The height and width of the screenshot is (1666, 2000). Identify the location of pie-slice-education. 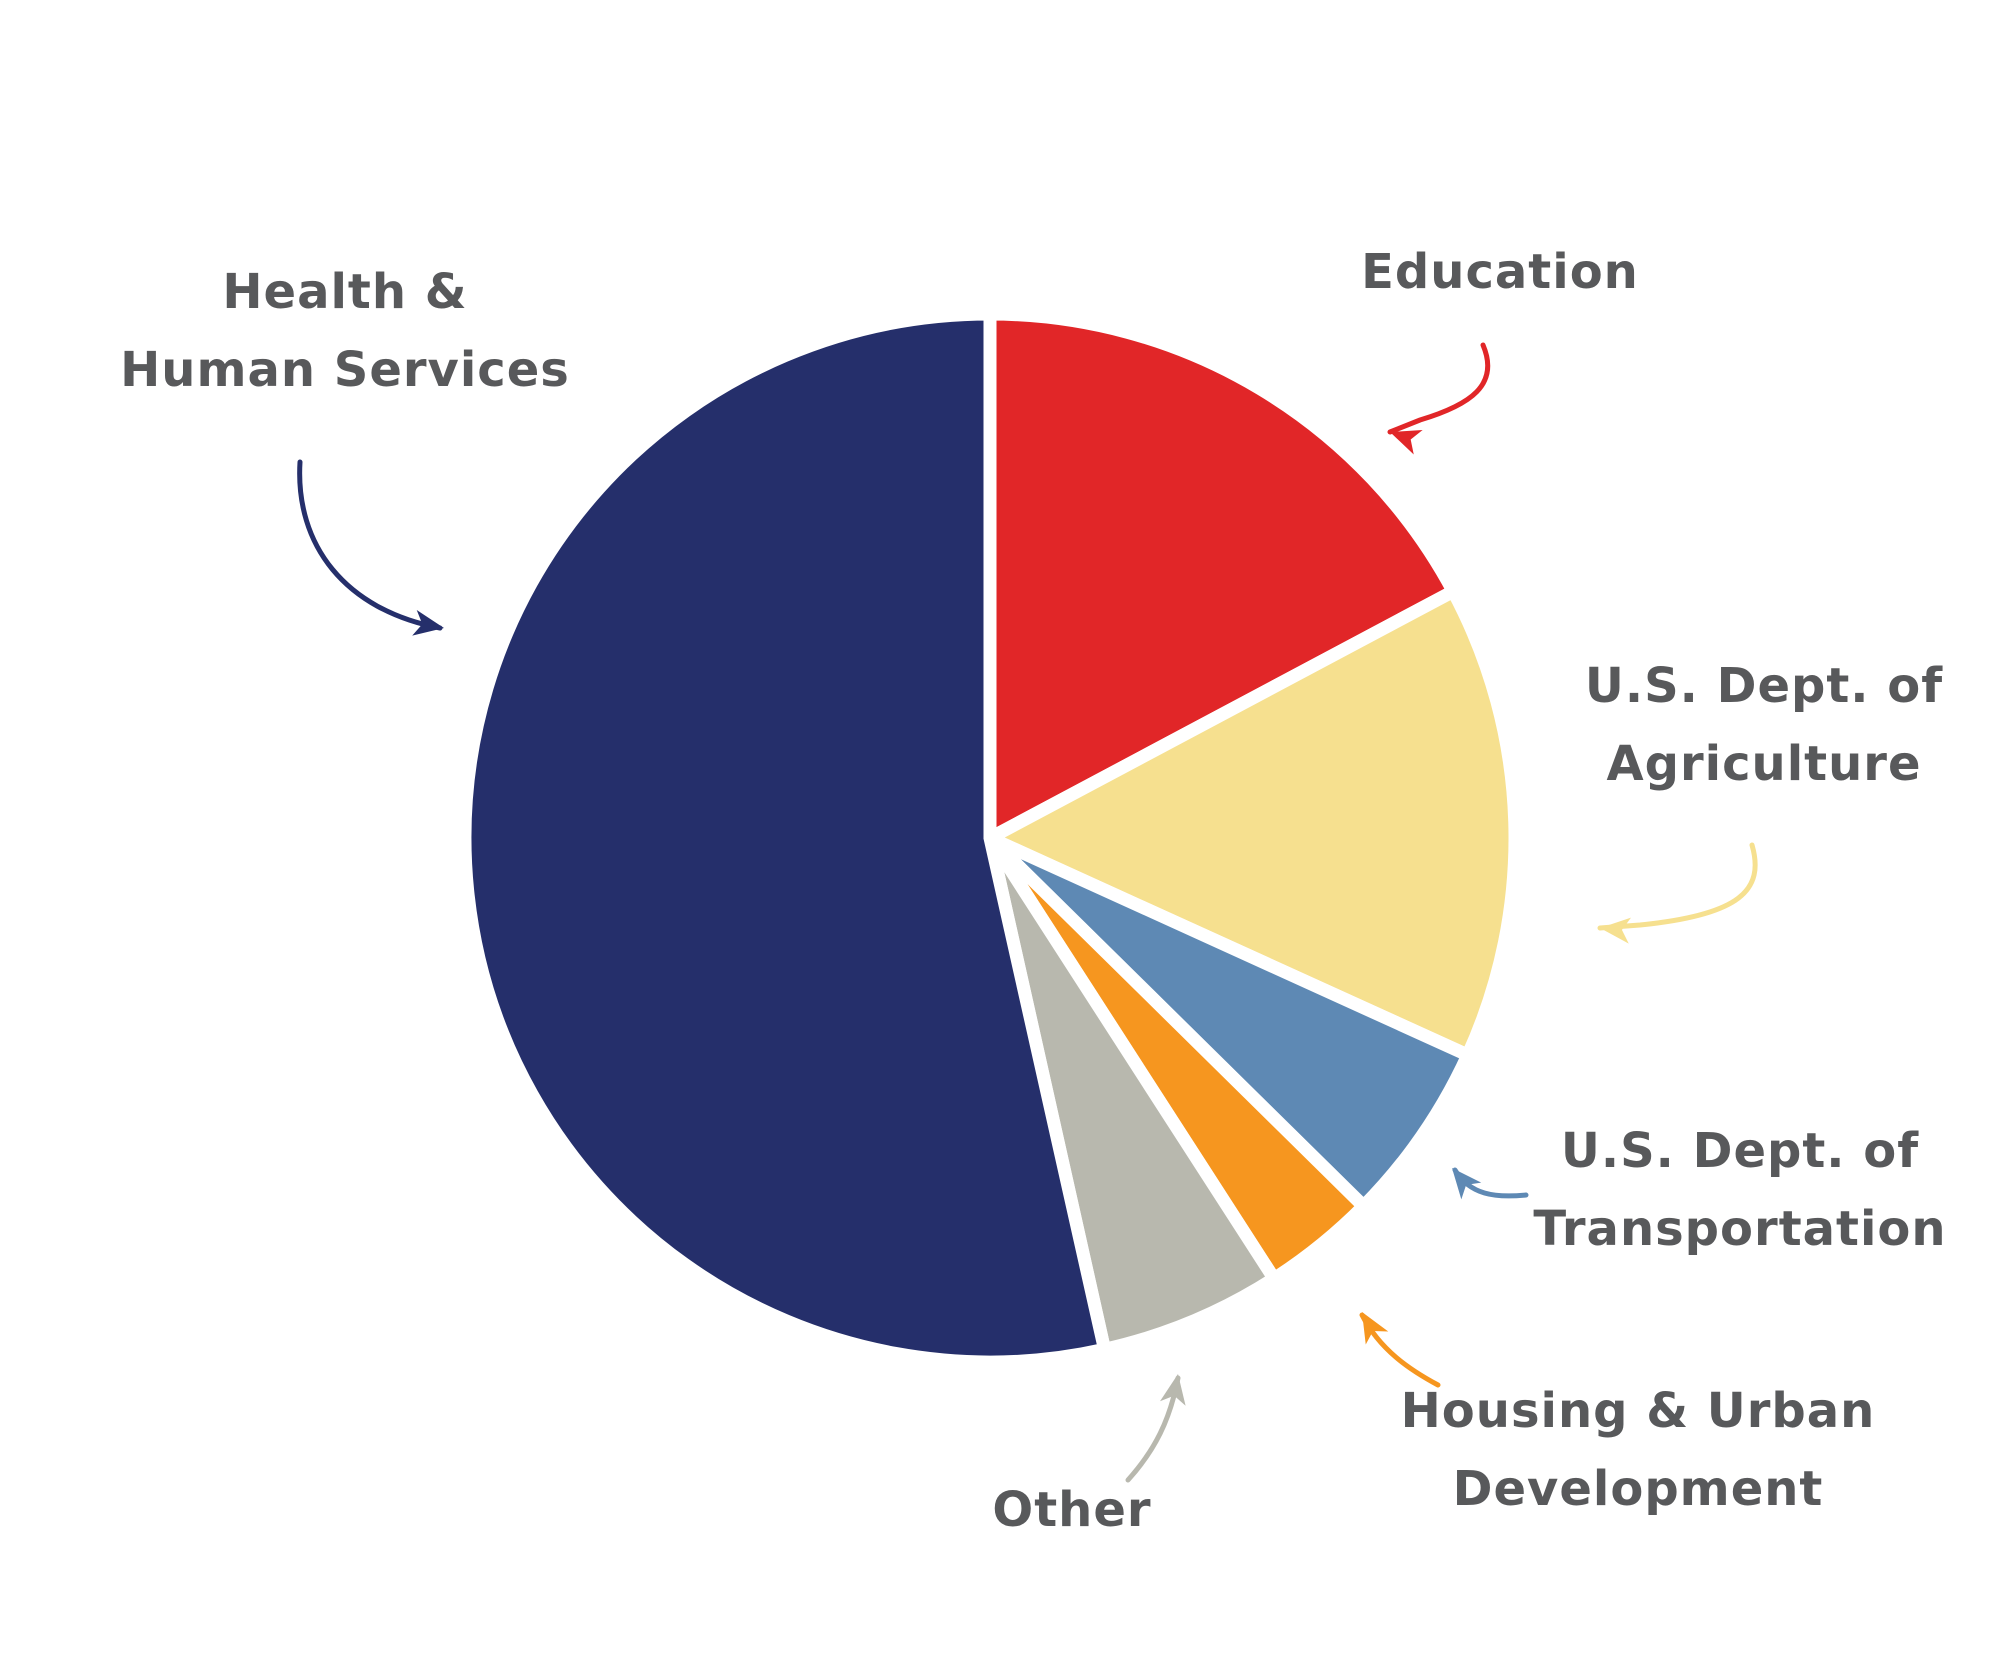
(1223, 578).